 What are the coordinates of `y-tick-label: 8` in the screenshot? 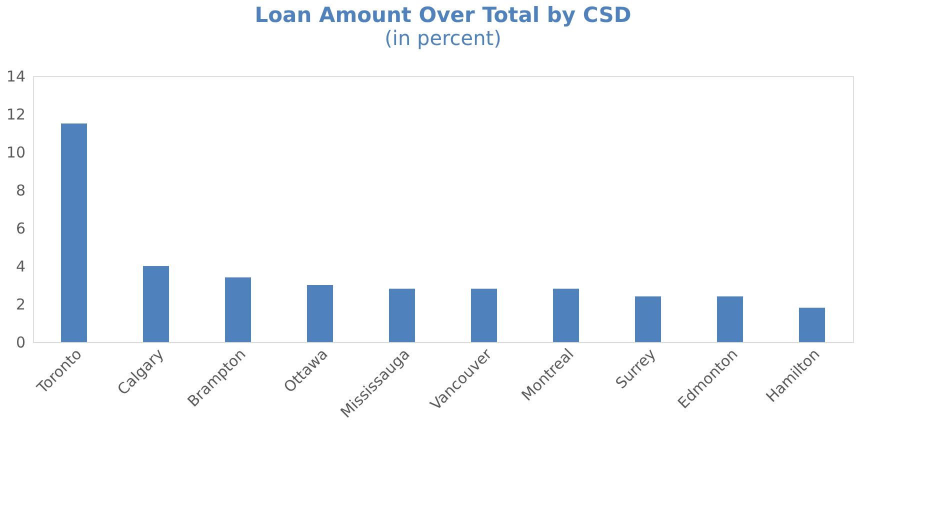 It's located at (21, 191).